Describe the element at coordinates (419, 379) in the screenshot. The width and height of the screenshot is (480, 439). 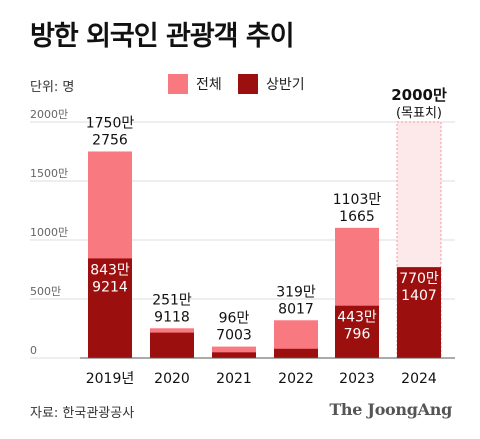
I see `x-tick-label: 2024` at that location.